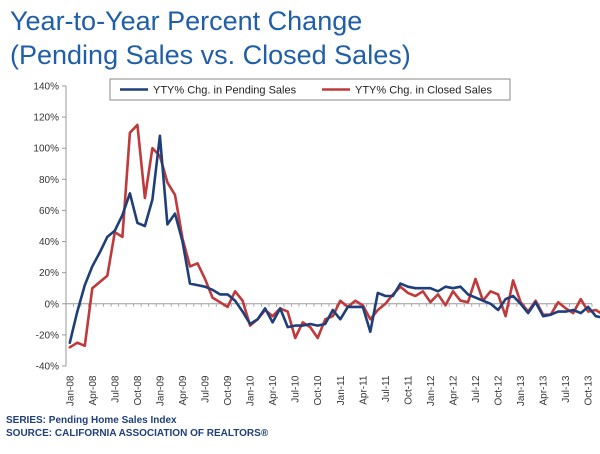  What do you see at coordinates (453, 390) in the screenshot?
I see `x-tick-label: Apr-12` at bounding box center [453, 390].